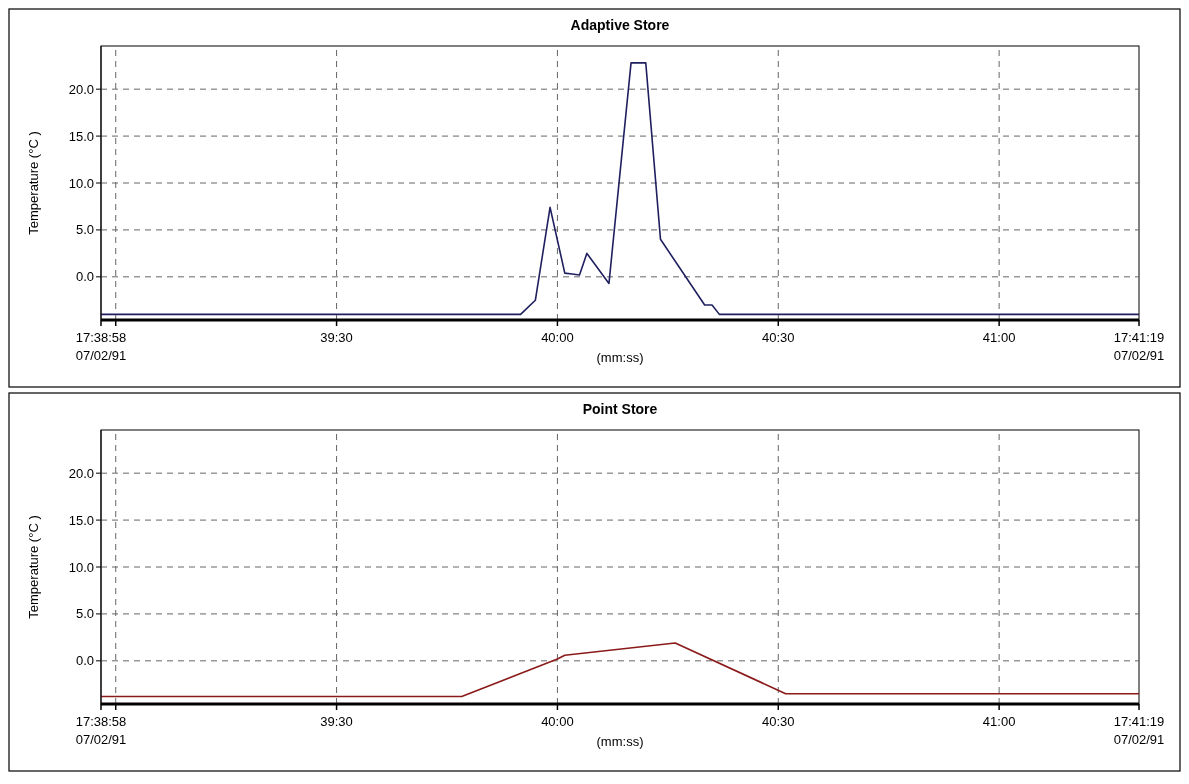 The height and width of the screenshot is (784, 1189). I want to click on chart-title: Point Store, so click(620, 409).